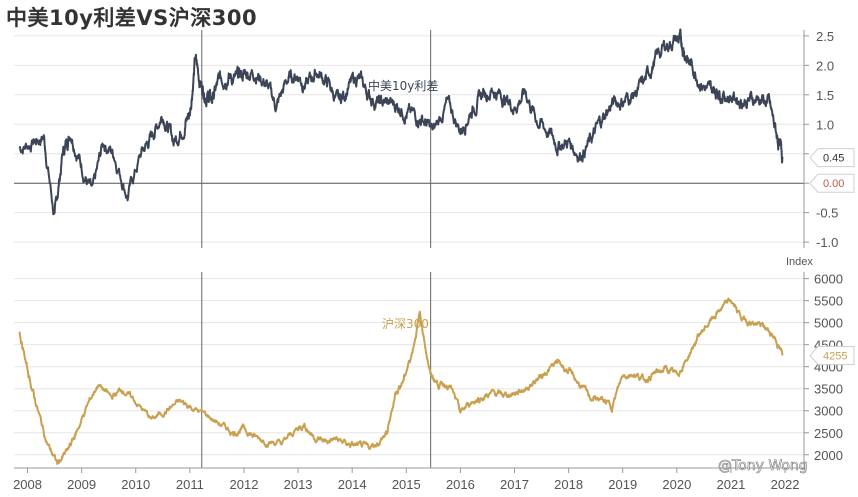  Describe the element at coordinates (514, 484) in the screenshot. I see `x-tick-label: 2017` at that location.